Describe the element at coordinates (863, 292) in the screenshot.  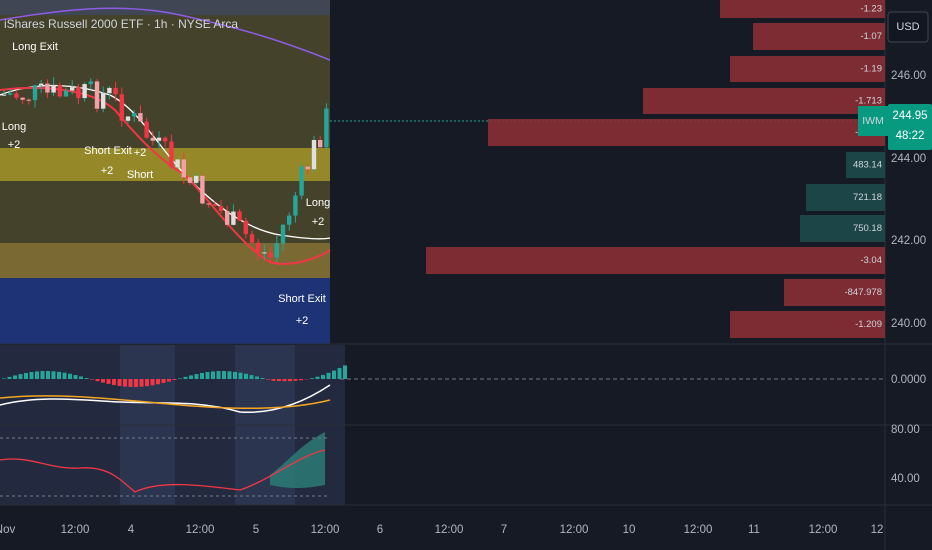
I see `profile-label: -847.978` at that location.